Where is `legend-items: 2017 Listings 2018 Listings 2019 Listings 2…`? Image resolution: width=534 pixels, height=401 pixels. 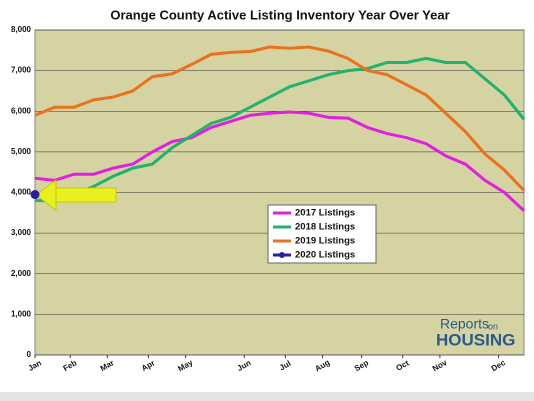
legend-items: 2017 Listings 2018 Listings 2019 Listings 2… is located at coordinates (314, 234).